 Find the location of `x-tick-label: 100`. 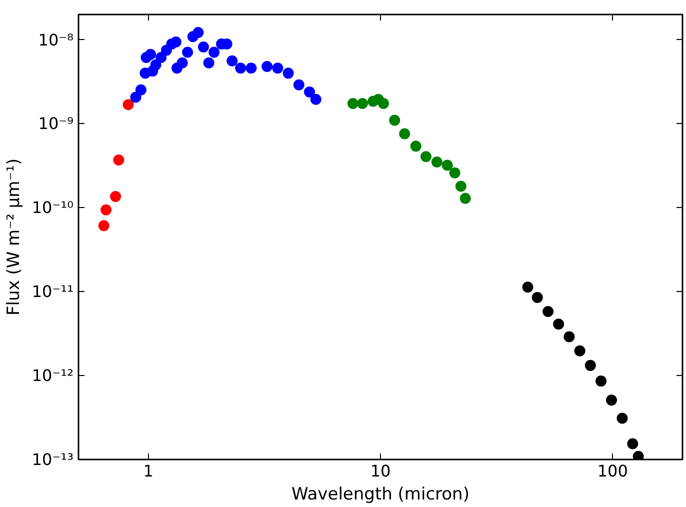

x-tick-label: 100 is located at coordinates (612, 471).